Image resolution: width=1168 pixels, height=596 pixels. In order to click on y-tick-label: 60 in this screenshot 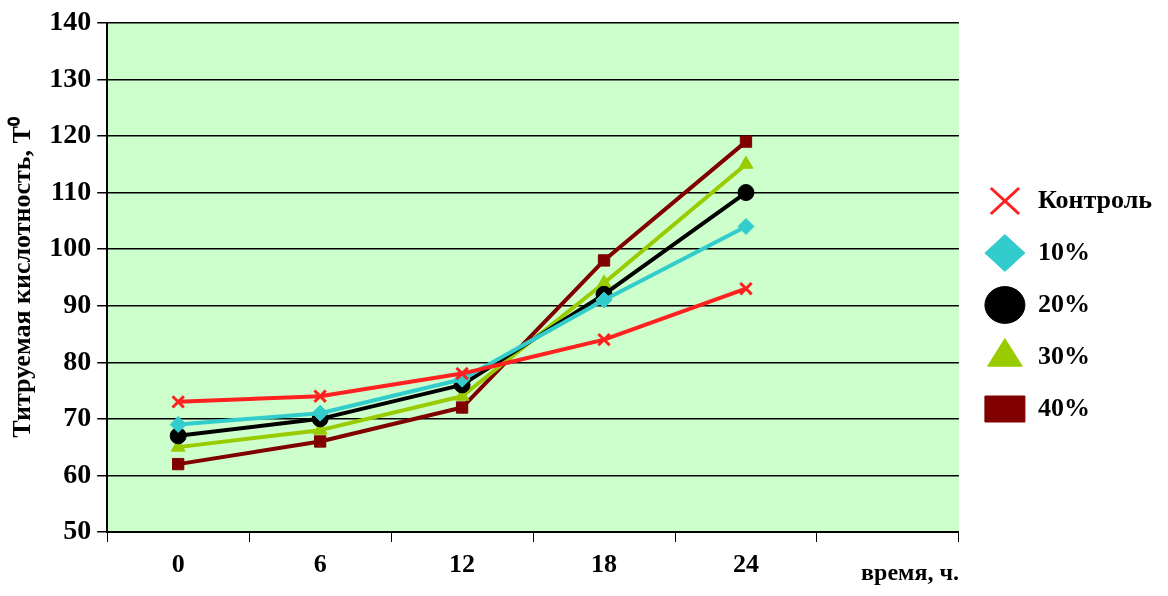, I will do `click(77, 473)`.